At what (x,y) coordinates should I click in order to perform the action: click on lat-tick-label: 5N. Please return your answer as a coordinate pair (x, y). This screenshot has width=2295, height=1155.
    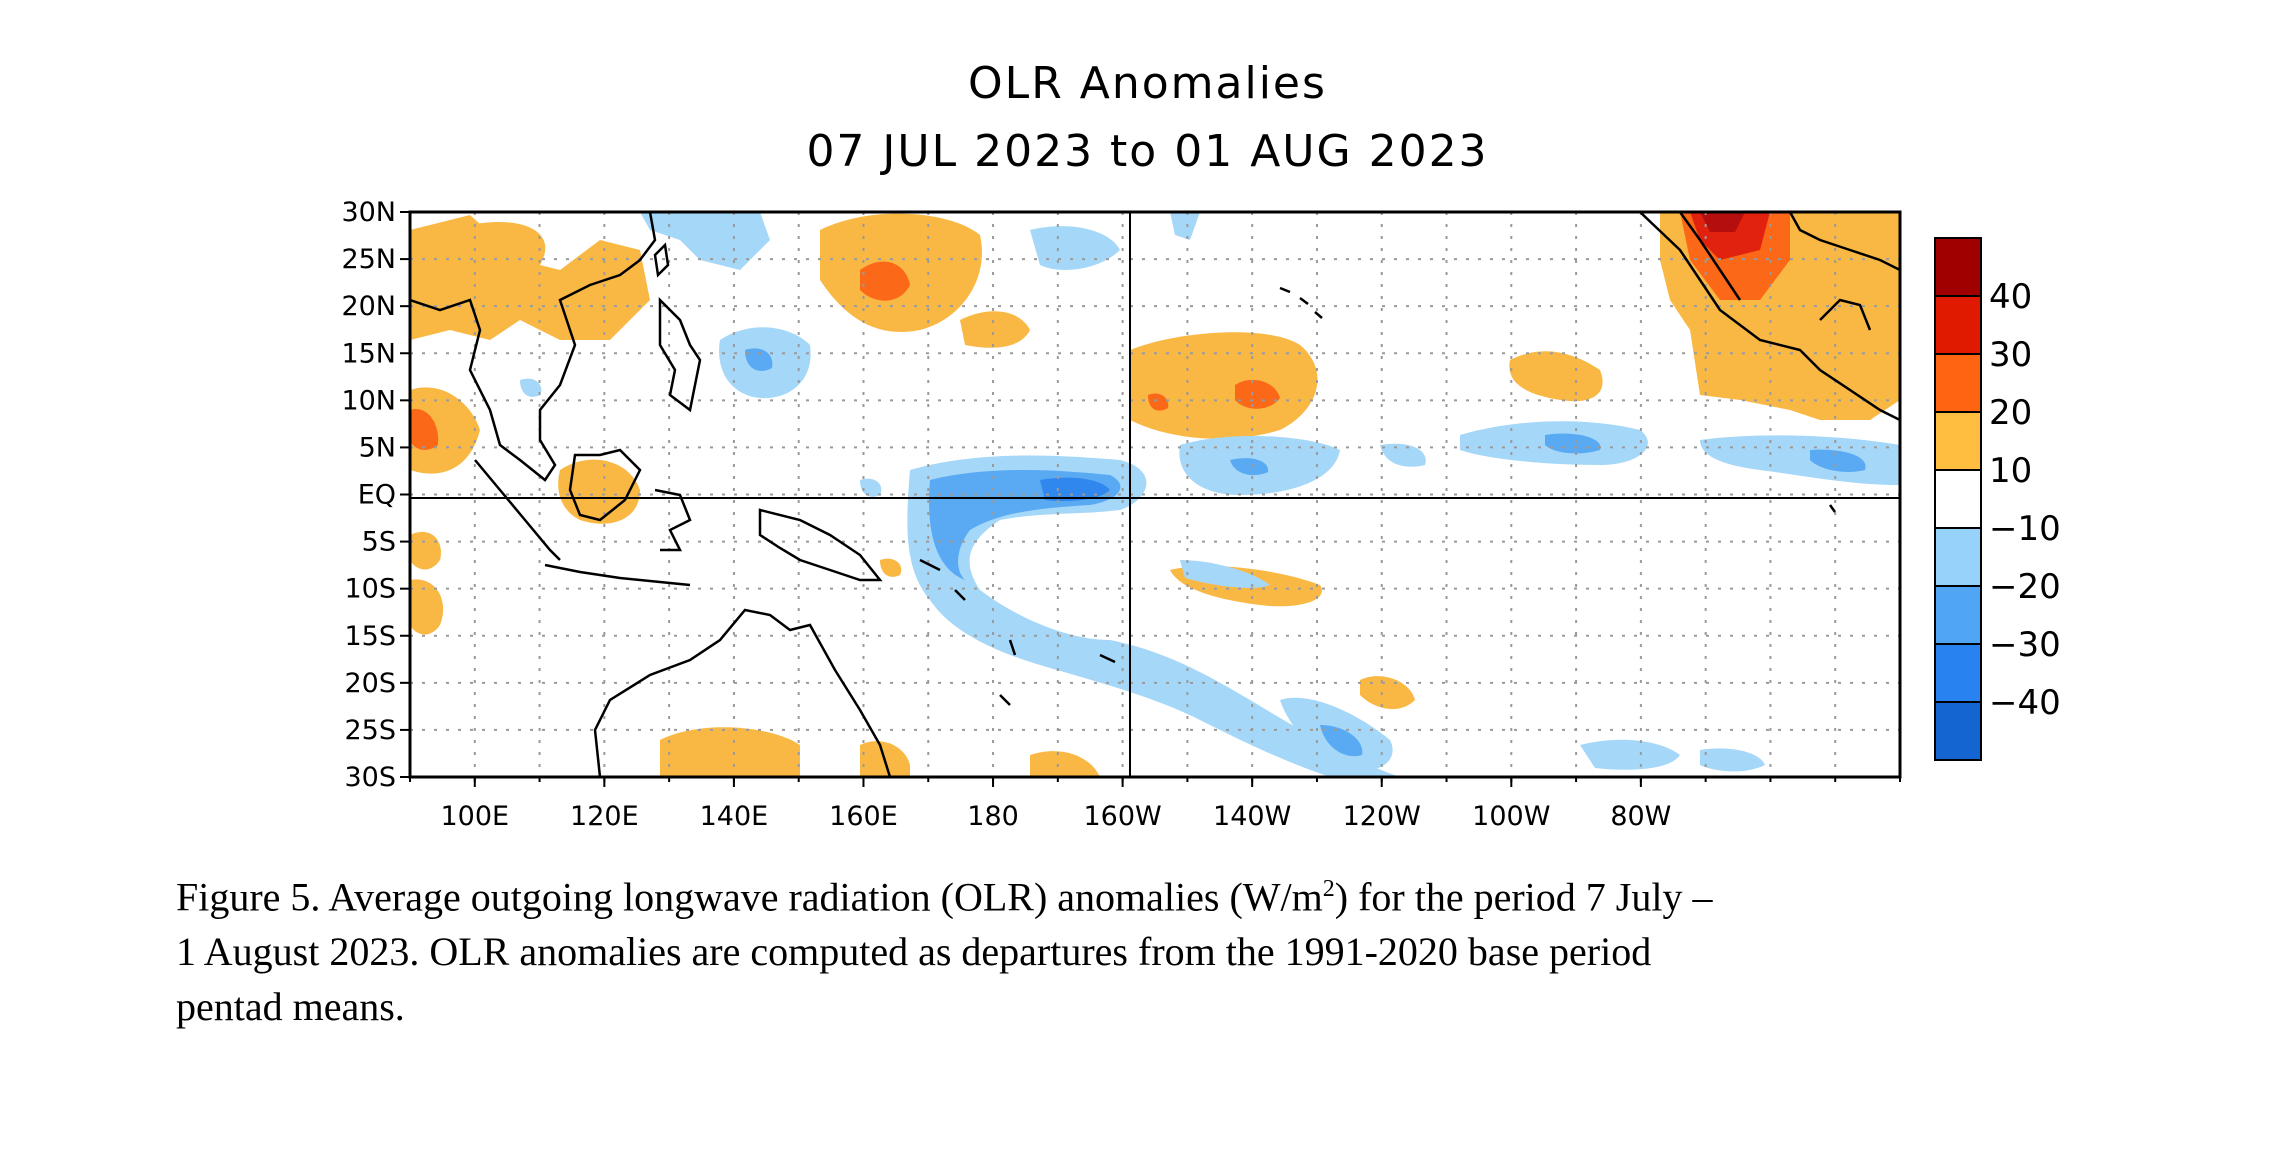
    Looking at the image, I should click on (377, 447).